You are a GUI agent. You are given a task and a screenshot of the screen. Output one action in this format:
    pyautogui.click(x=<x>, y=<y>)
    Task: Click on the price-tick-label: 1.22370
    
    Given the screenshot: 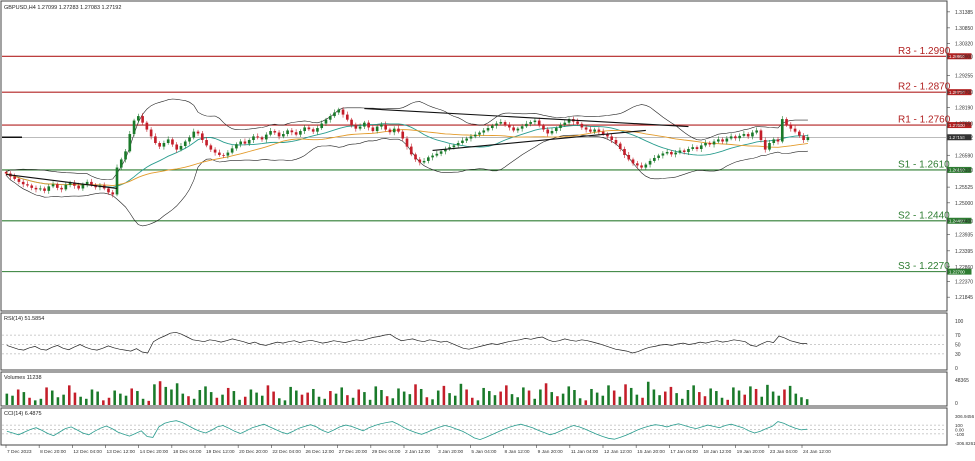 What is the action you would take?
    pyautogui.click(x=964, y=282)
    